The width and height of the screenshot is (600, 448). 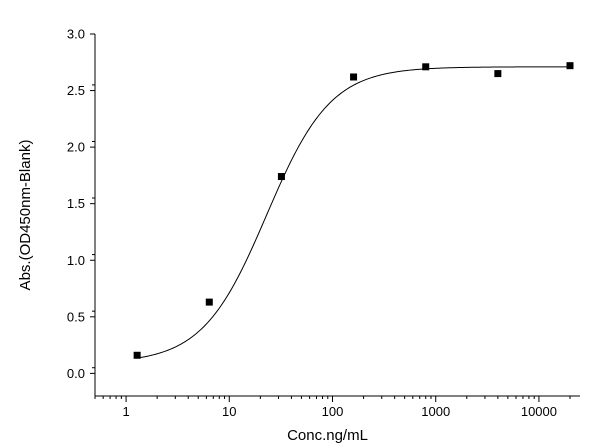 What do you see at coordinates (539, 411) in the screenshot?
I see `x-tick-label: 10000` at bounding box center [539, 411].